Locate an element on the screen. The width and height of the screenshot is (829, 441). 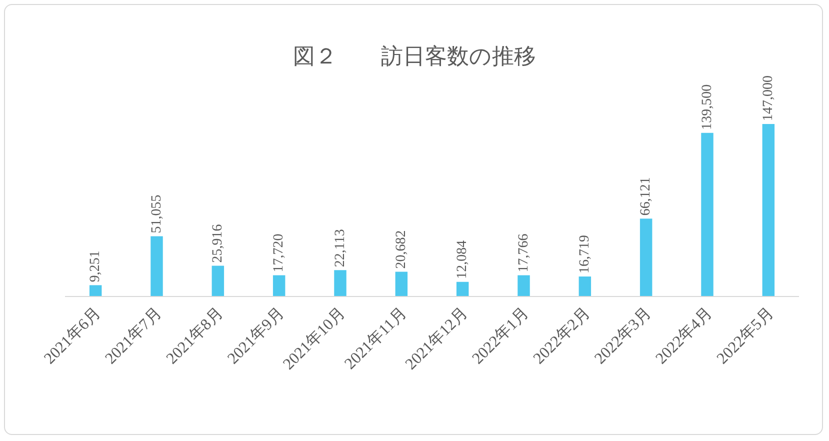
data-label: 12,084 is located at coordinates (462, 259).